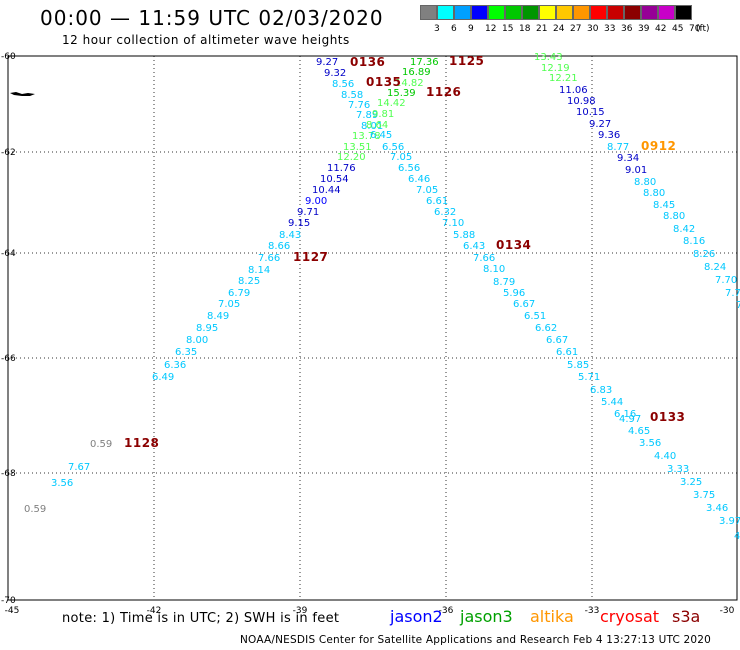 This screenshot has height=650, width=740. I want to click on legend-label: 39, so click(644, 29).